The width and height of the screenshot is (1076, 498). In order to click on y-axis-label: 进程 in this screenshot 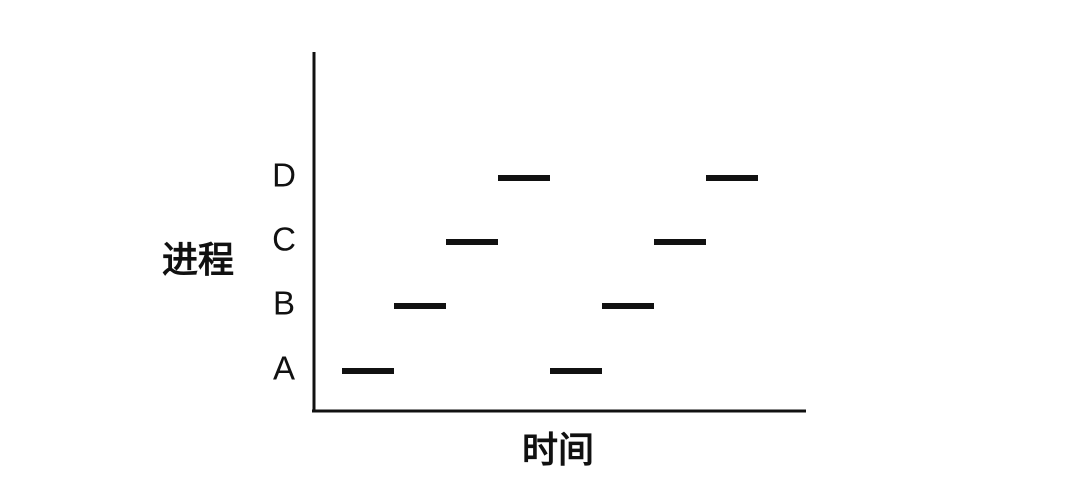, I will do `click(198, 260)`.